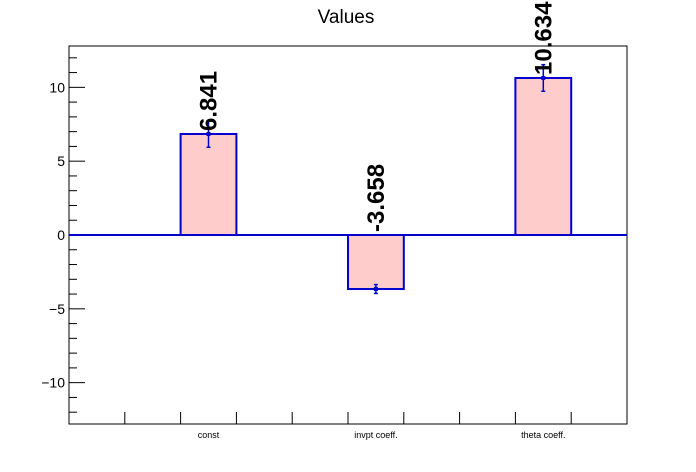 The height and width of the screenshot is (472, 696). What do you see at coordinates (543, 38) in the screenshot?
I see `data-label: 10.634` at bounding box center [543, 38].